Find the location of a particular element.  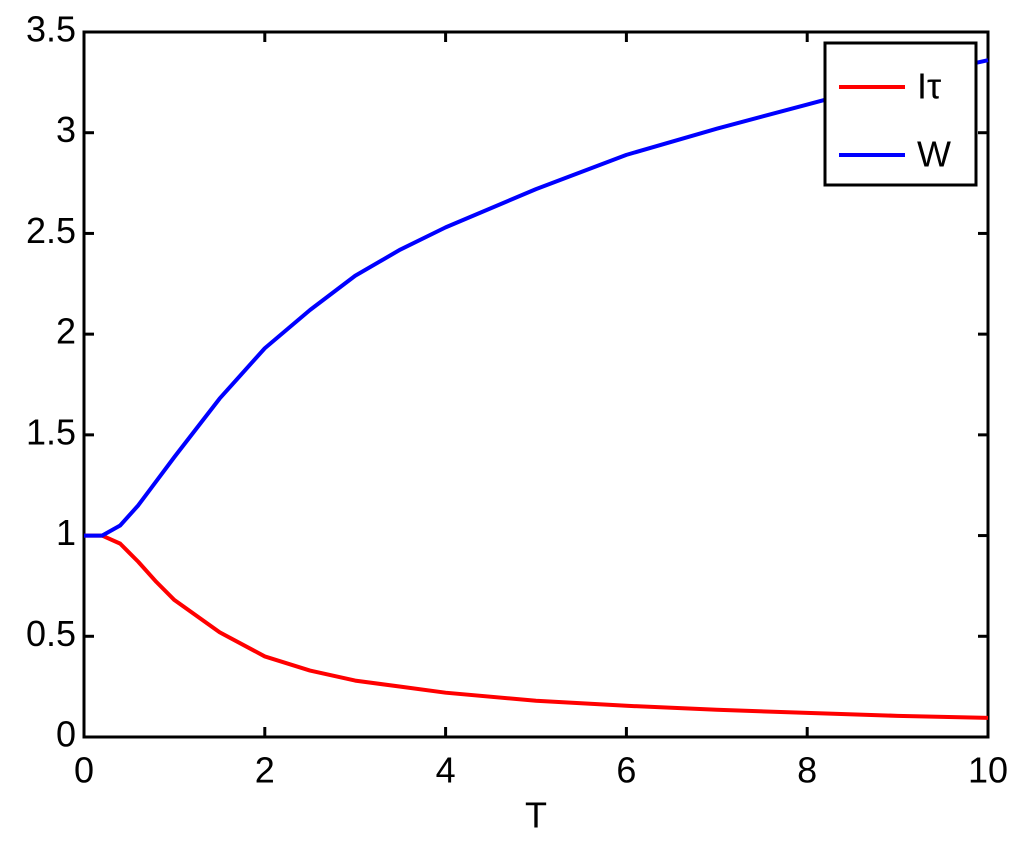

x-tick-label: 10 is located at coordinates (988, 770).